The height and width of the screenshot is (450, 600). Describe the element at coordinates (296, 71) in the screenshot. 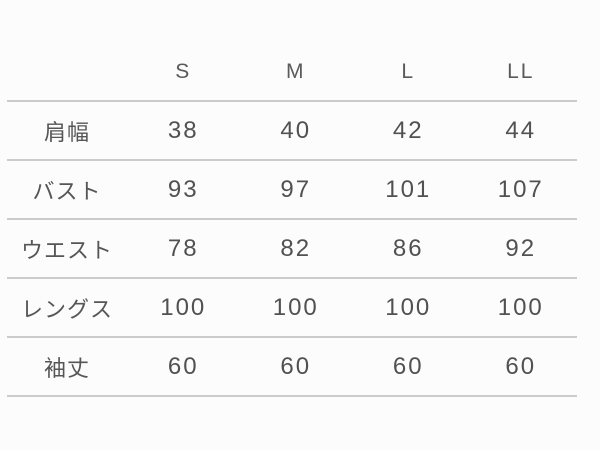

I see `column-header-m: M` at that location.